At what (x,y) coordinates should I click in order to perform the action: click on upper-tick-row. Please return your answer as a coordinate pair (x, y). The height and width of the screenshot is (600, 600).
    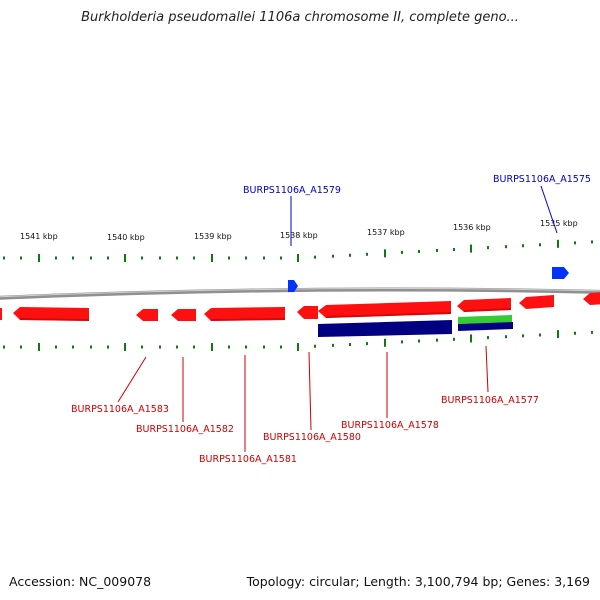
    Looking at the image, I should click on (298, 250).